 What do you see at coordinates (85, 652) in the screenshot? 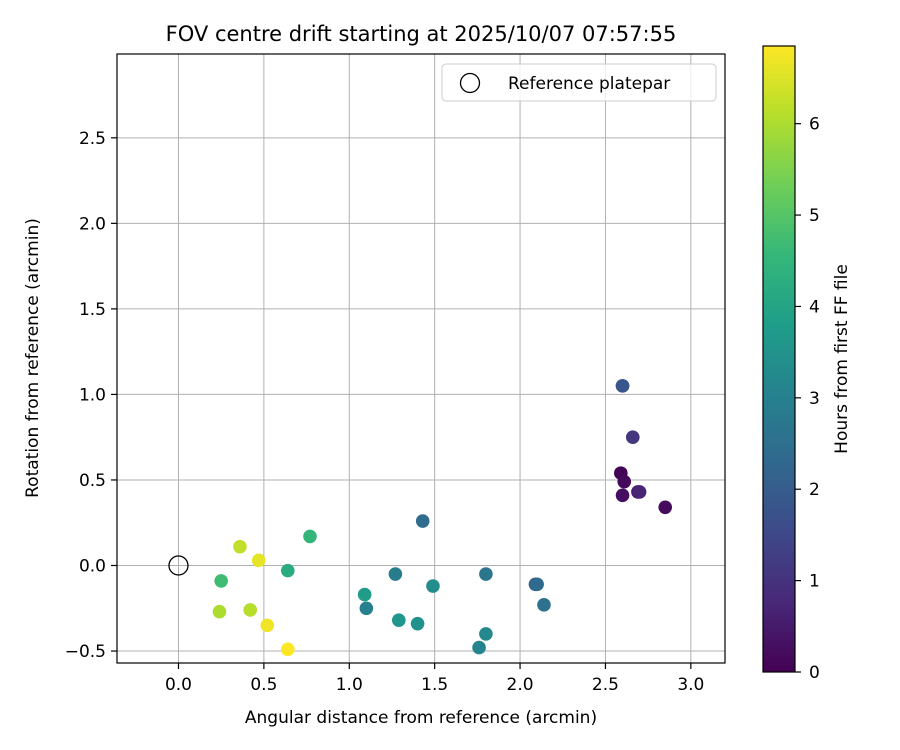
I see `y-tick-label: −0.5` at bounding box center [85, 652].